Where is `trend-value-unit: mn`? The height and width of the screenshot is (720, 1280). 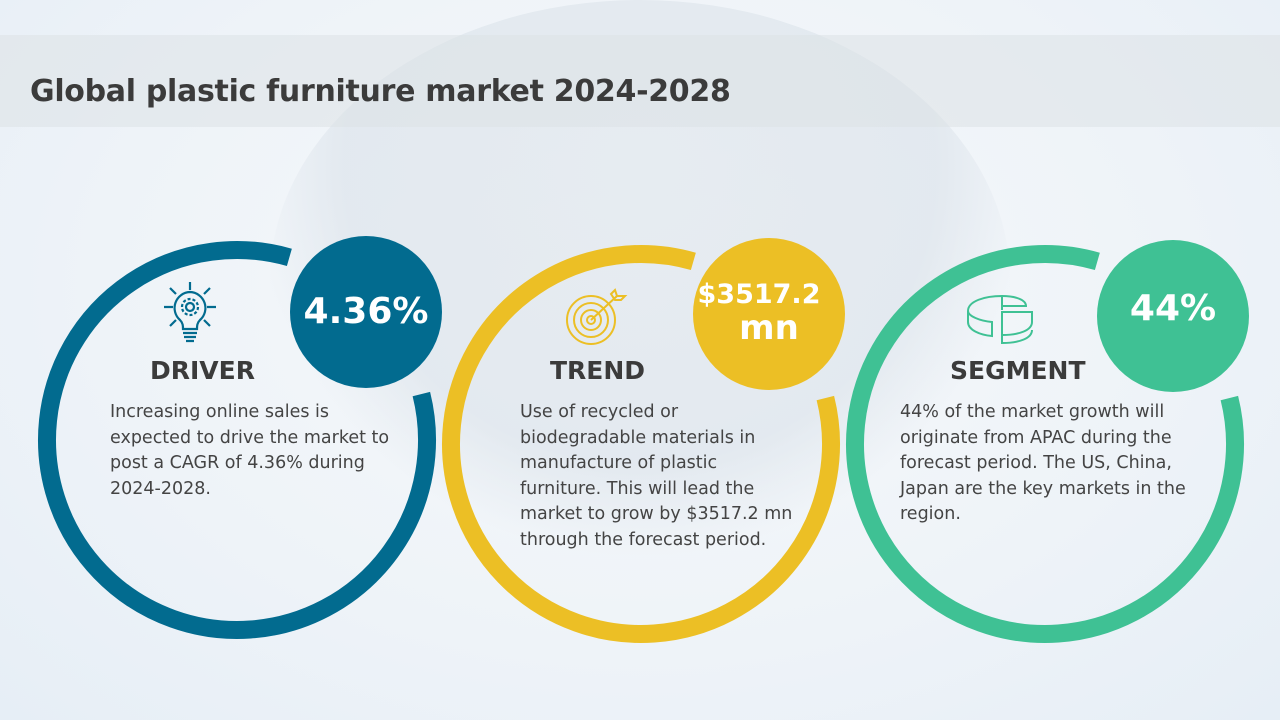 trend-value-unit: mn is located at coordinates (769, 328).